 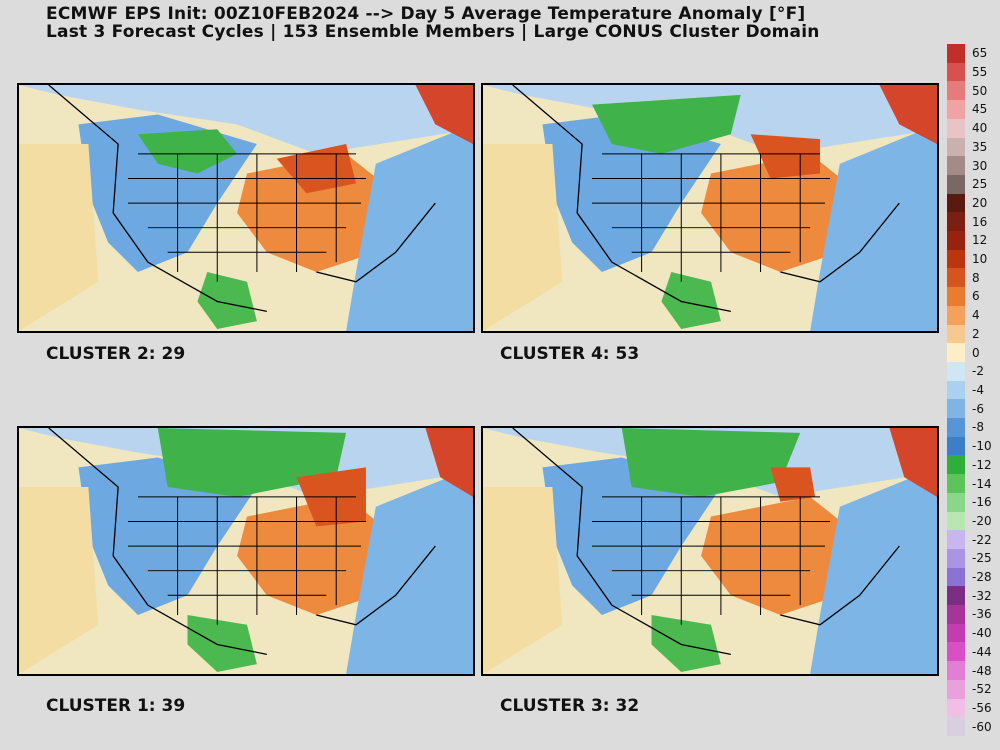 I want to click on color-legend-tick-label: 16, so click(x=980, y=221).